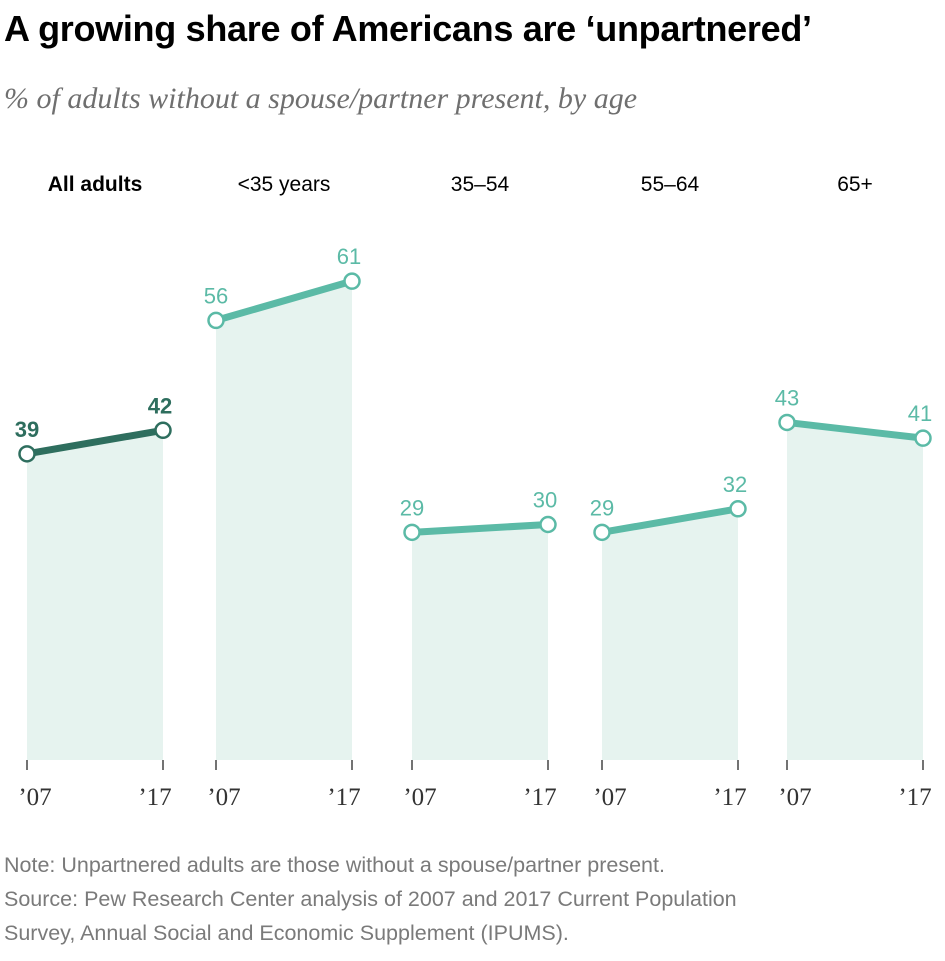 The image size is (945, 961). Describe the element at coordinates (855, 184) in the screenshot. I see `panel-label: 65+` at that location.